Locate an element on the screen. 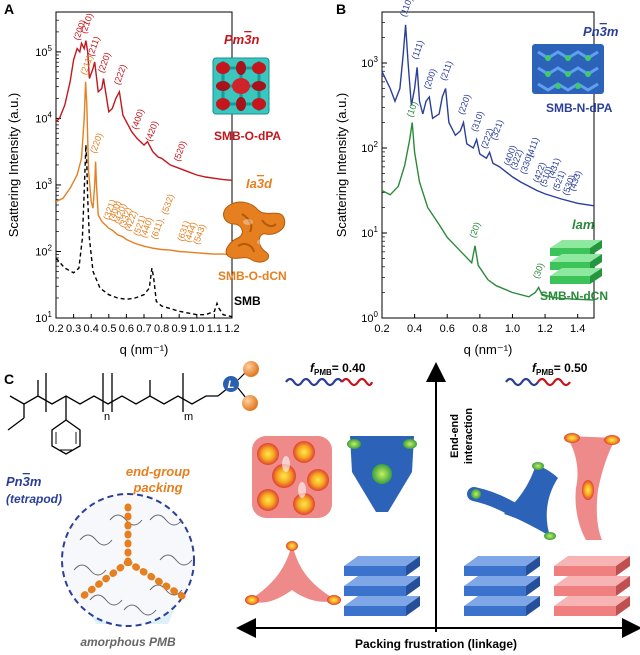 The width and height of the screenshot is (640, 655). linker-l-circle is located at coordinates (231, 384).